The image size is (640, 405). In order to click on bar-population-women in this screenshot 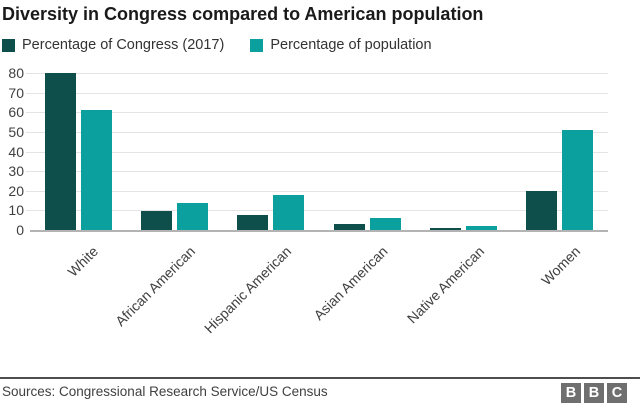, I will do `click(578, 179)`.